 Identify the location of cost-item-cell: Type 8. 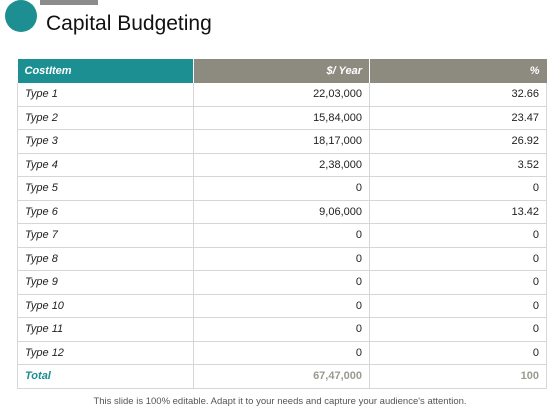
(105, 259).